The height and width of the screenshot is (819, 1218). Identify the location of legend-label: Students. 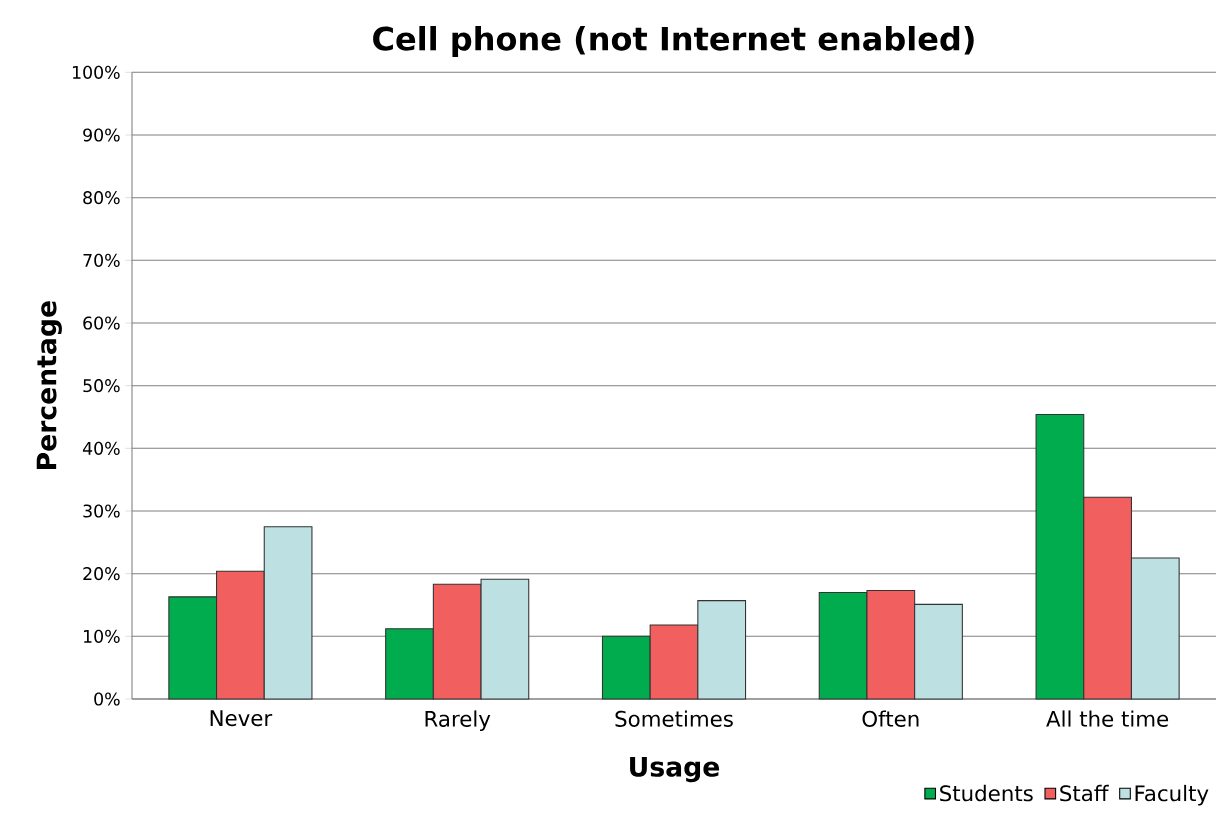
(986, 793).